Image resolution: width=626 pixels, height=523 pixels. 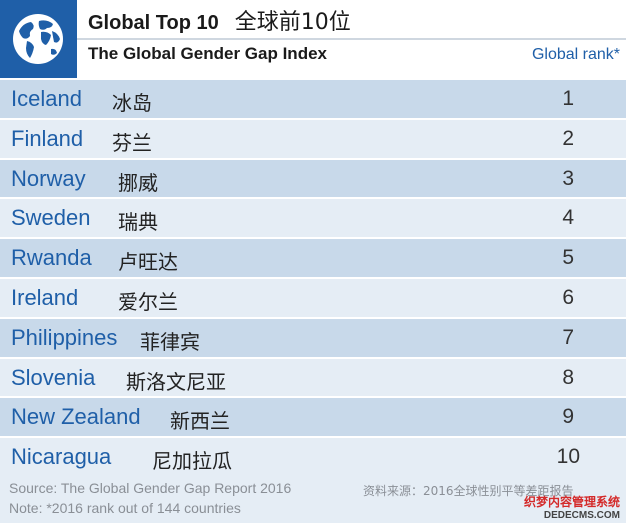 What do you see at coordinates (192, 461) in the screenshot?
I see `country-name-chinese: 尼加拉瓜` at bounding box center [192, 461].